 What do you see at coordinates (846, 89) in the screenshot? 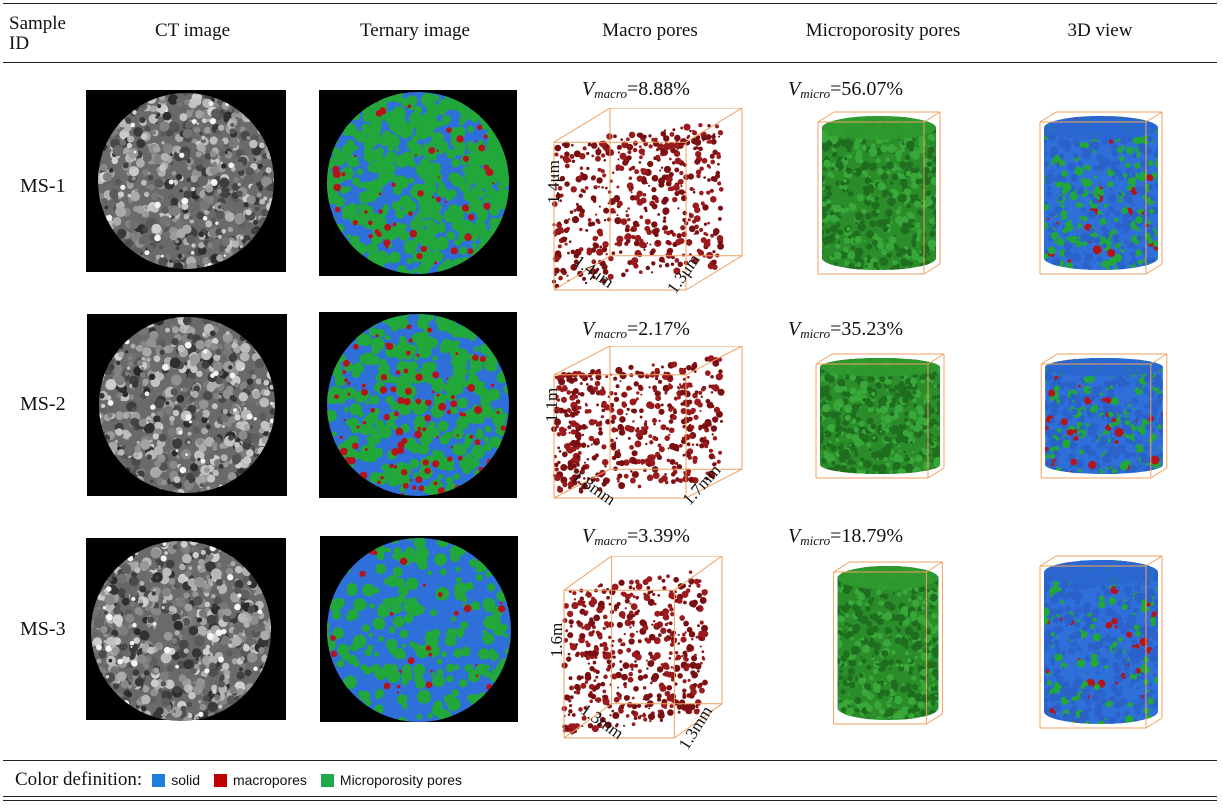
I see `v-micro-label: Vmicro=56.07%` at bounding box center [846, 89].